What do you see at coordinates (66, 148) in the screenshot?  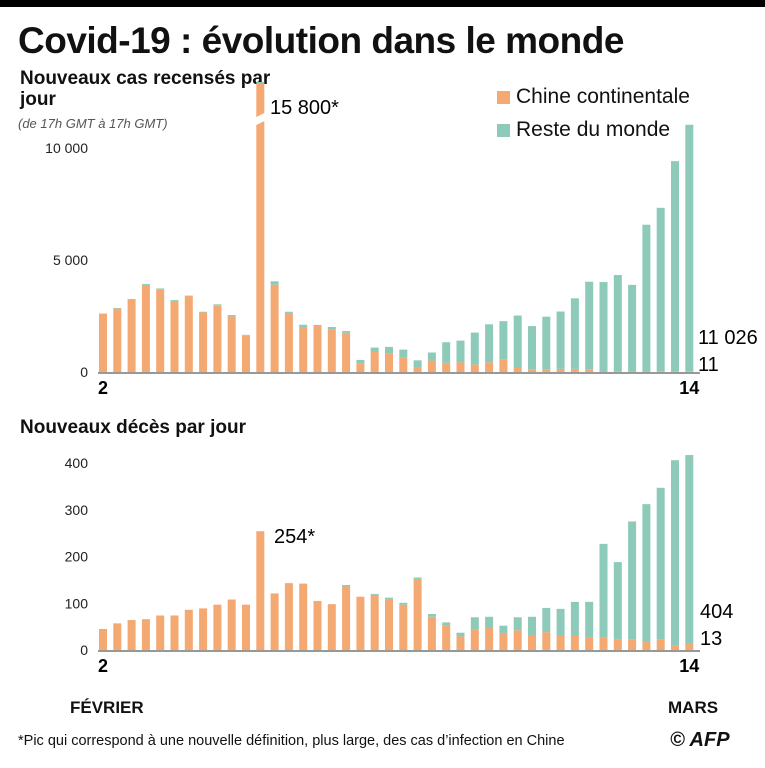 I see `cases-y-tick: 10 000` at bounding box center [66, 148].